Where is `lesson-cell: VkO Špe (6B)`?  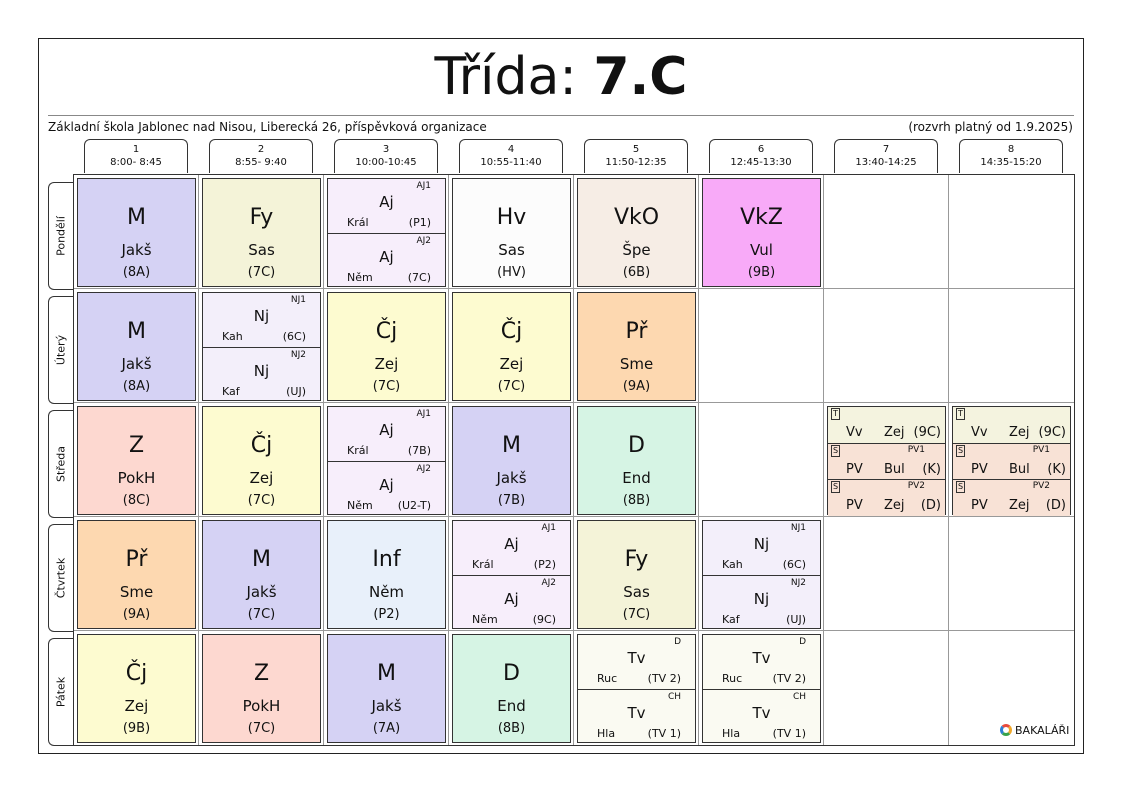 lesson-cell: VkO Špe (6B) is located at coordinates (636, 232).